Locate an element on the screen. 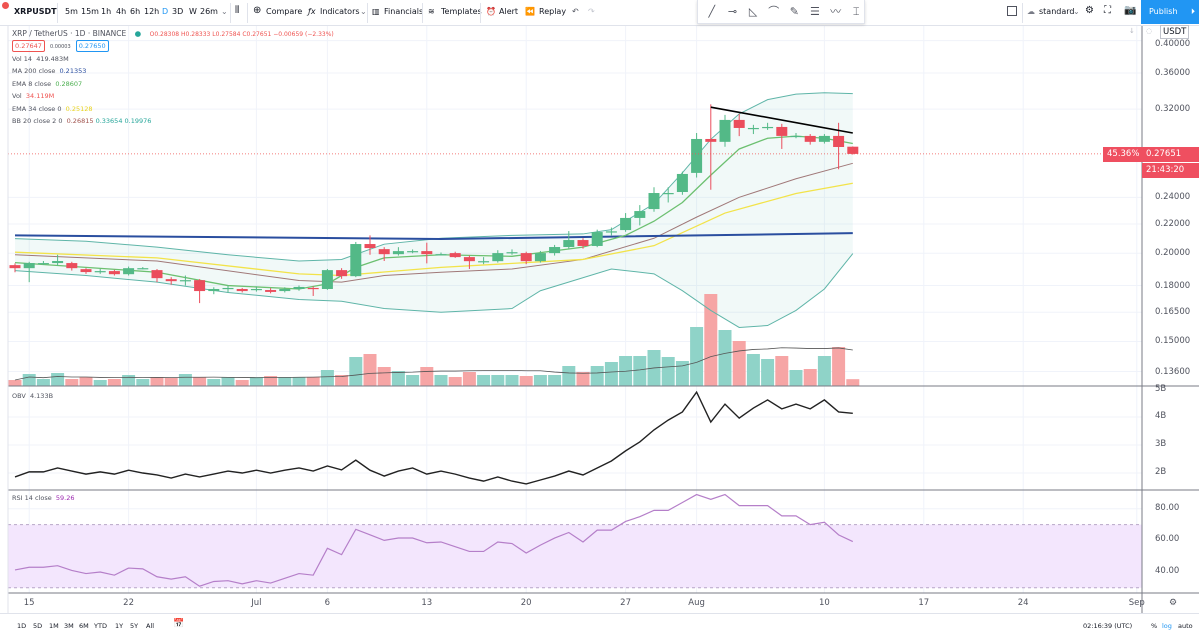 The height and width of the screenshot is (637, 1199). indicator-value: 0.21353 is located at coordinates (73, 71).